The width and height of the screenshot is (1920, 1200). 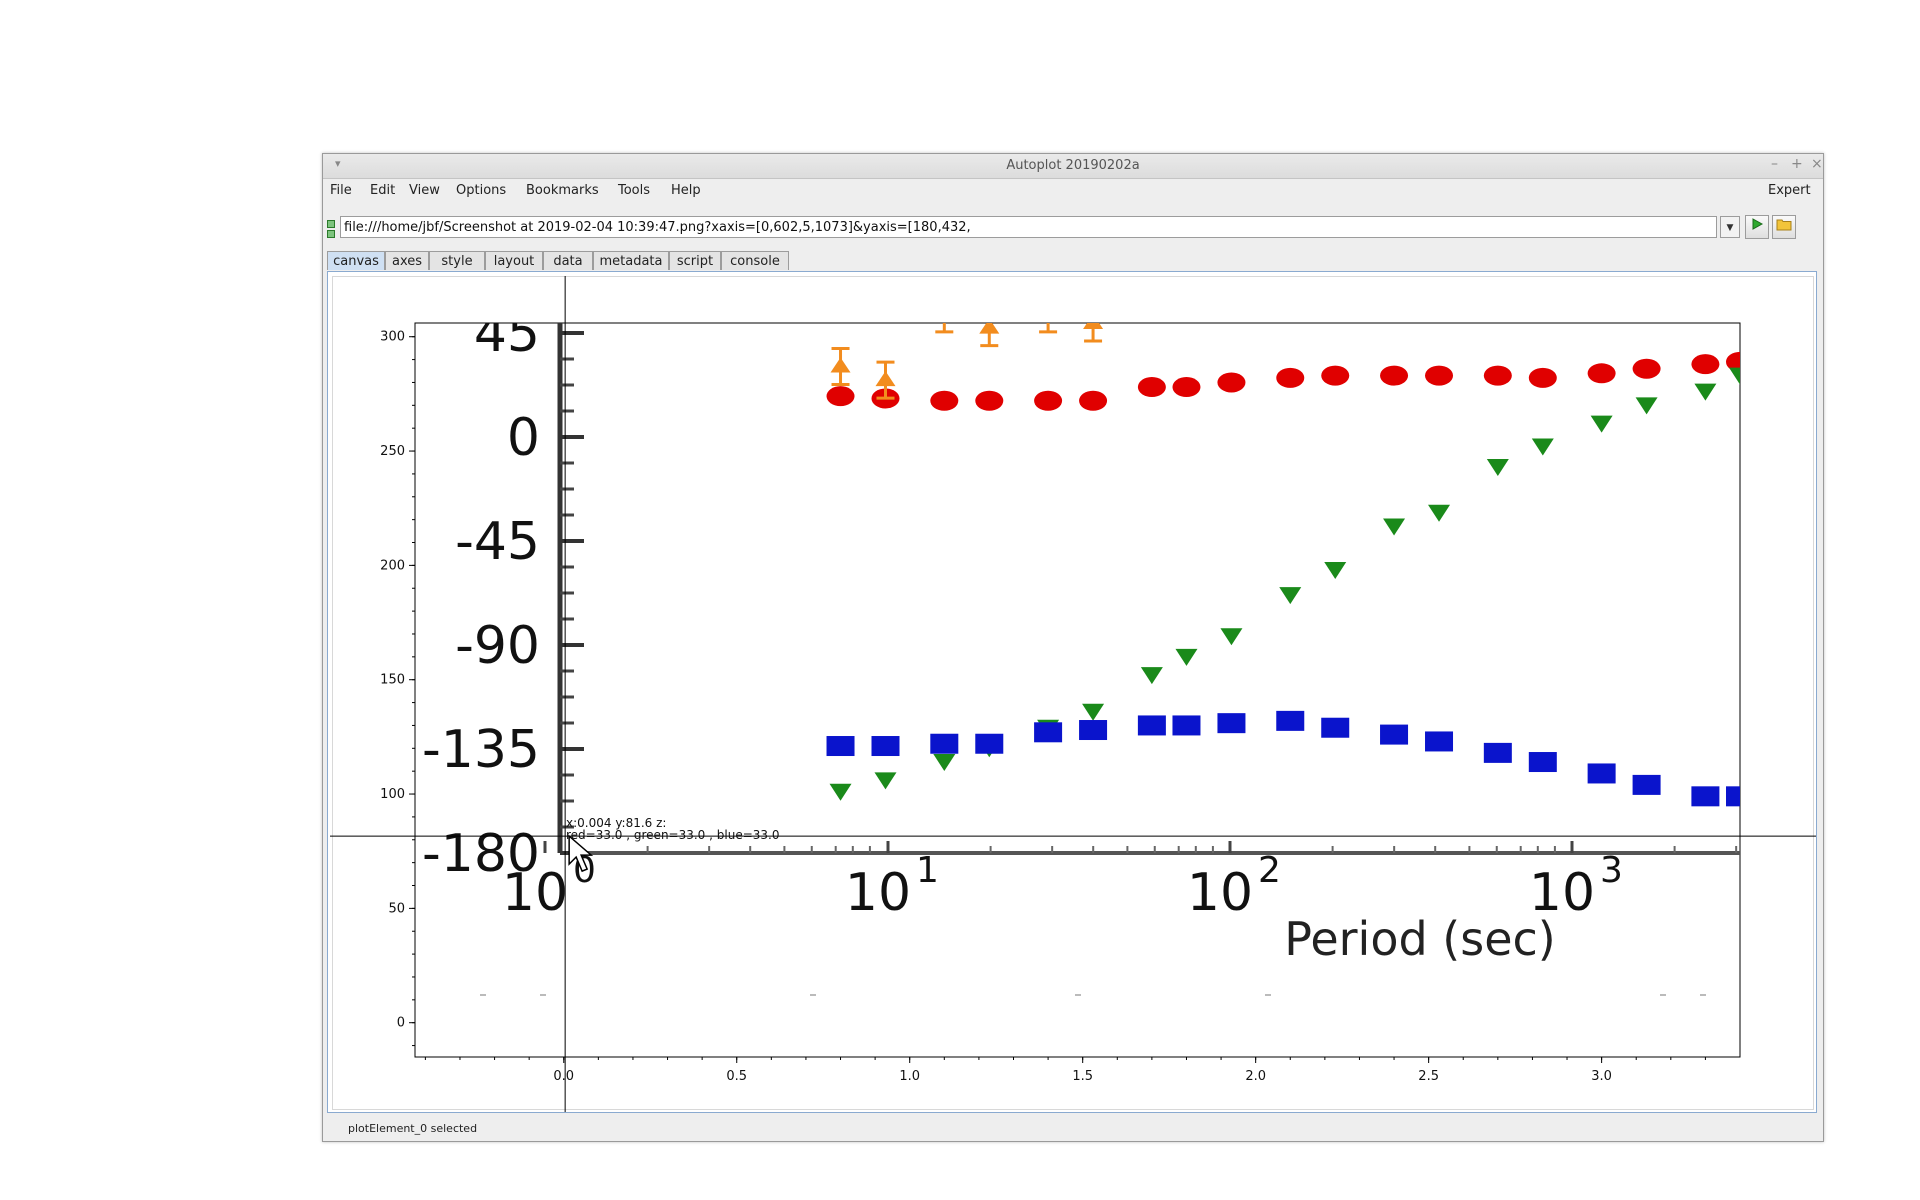 What do you see at coordinates (1797, 164) in the screenshot?
I see `maximize-button: +` at bounding box center [1797, 164].